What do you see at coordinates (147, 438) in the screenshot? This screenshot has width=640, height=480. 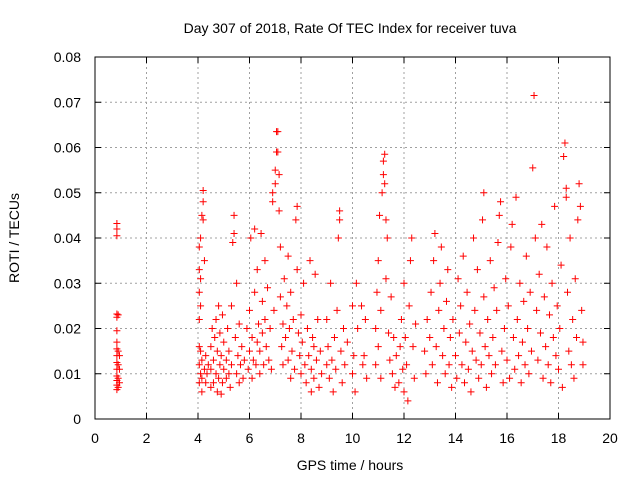 I see `x-tick-label: 2` at bounding box center [147, 438].